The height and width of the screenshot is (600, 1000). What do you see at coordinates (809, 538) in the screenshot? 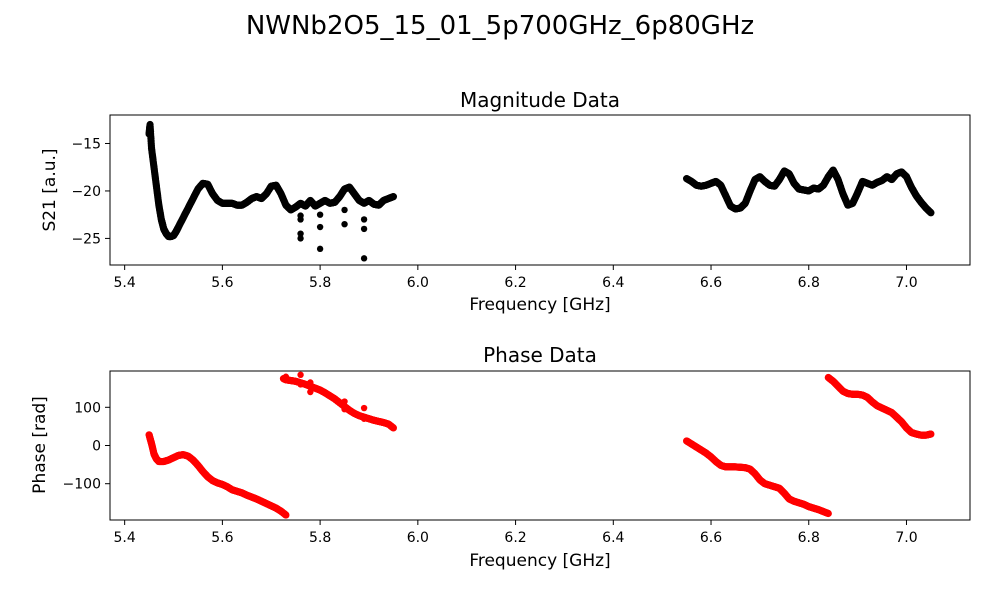
I see `phase-x-tick-label: 6.8` at bounding box center [809, 538].